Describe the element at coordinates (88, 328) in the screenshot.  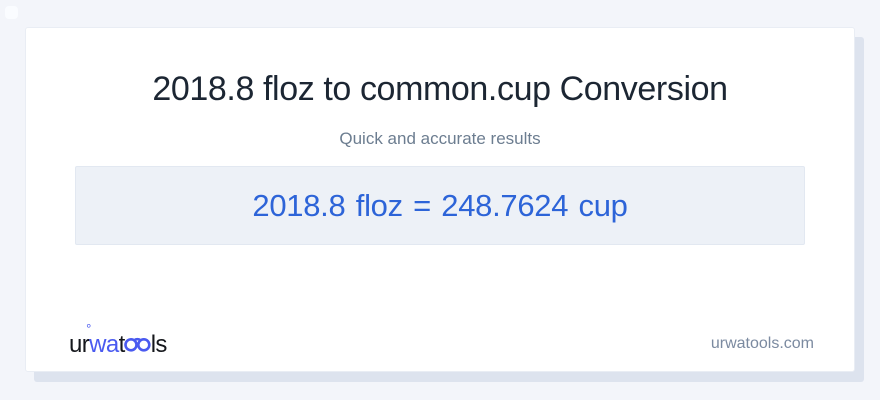
I see `ring-icon: °` at that location.